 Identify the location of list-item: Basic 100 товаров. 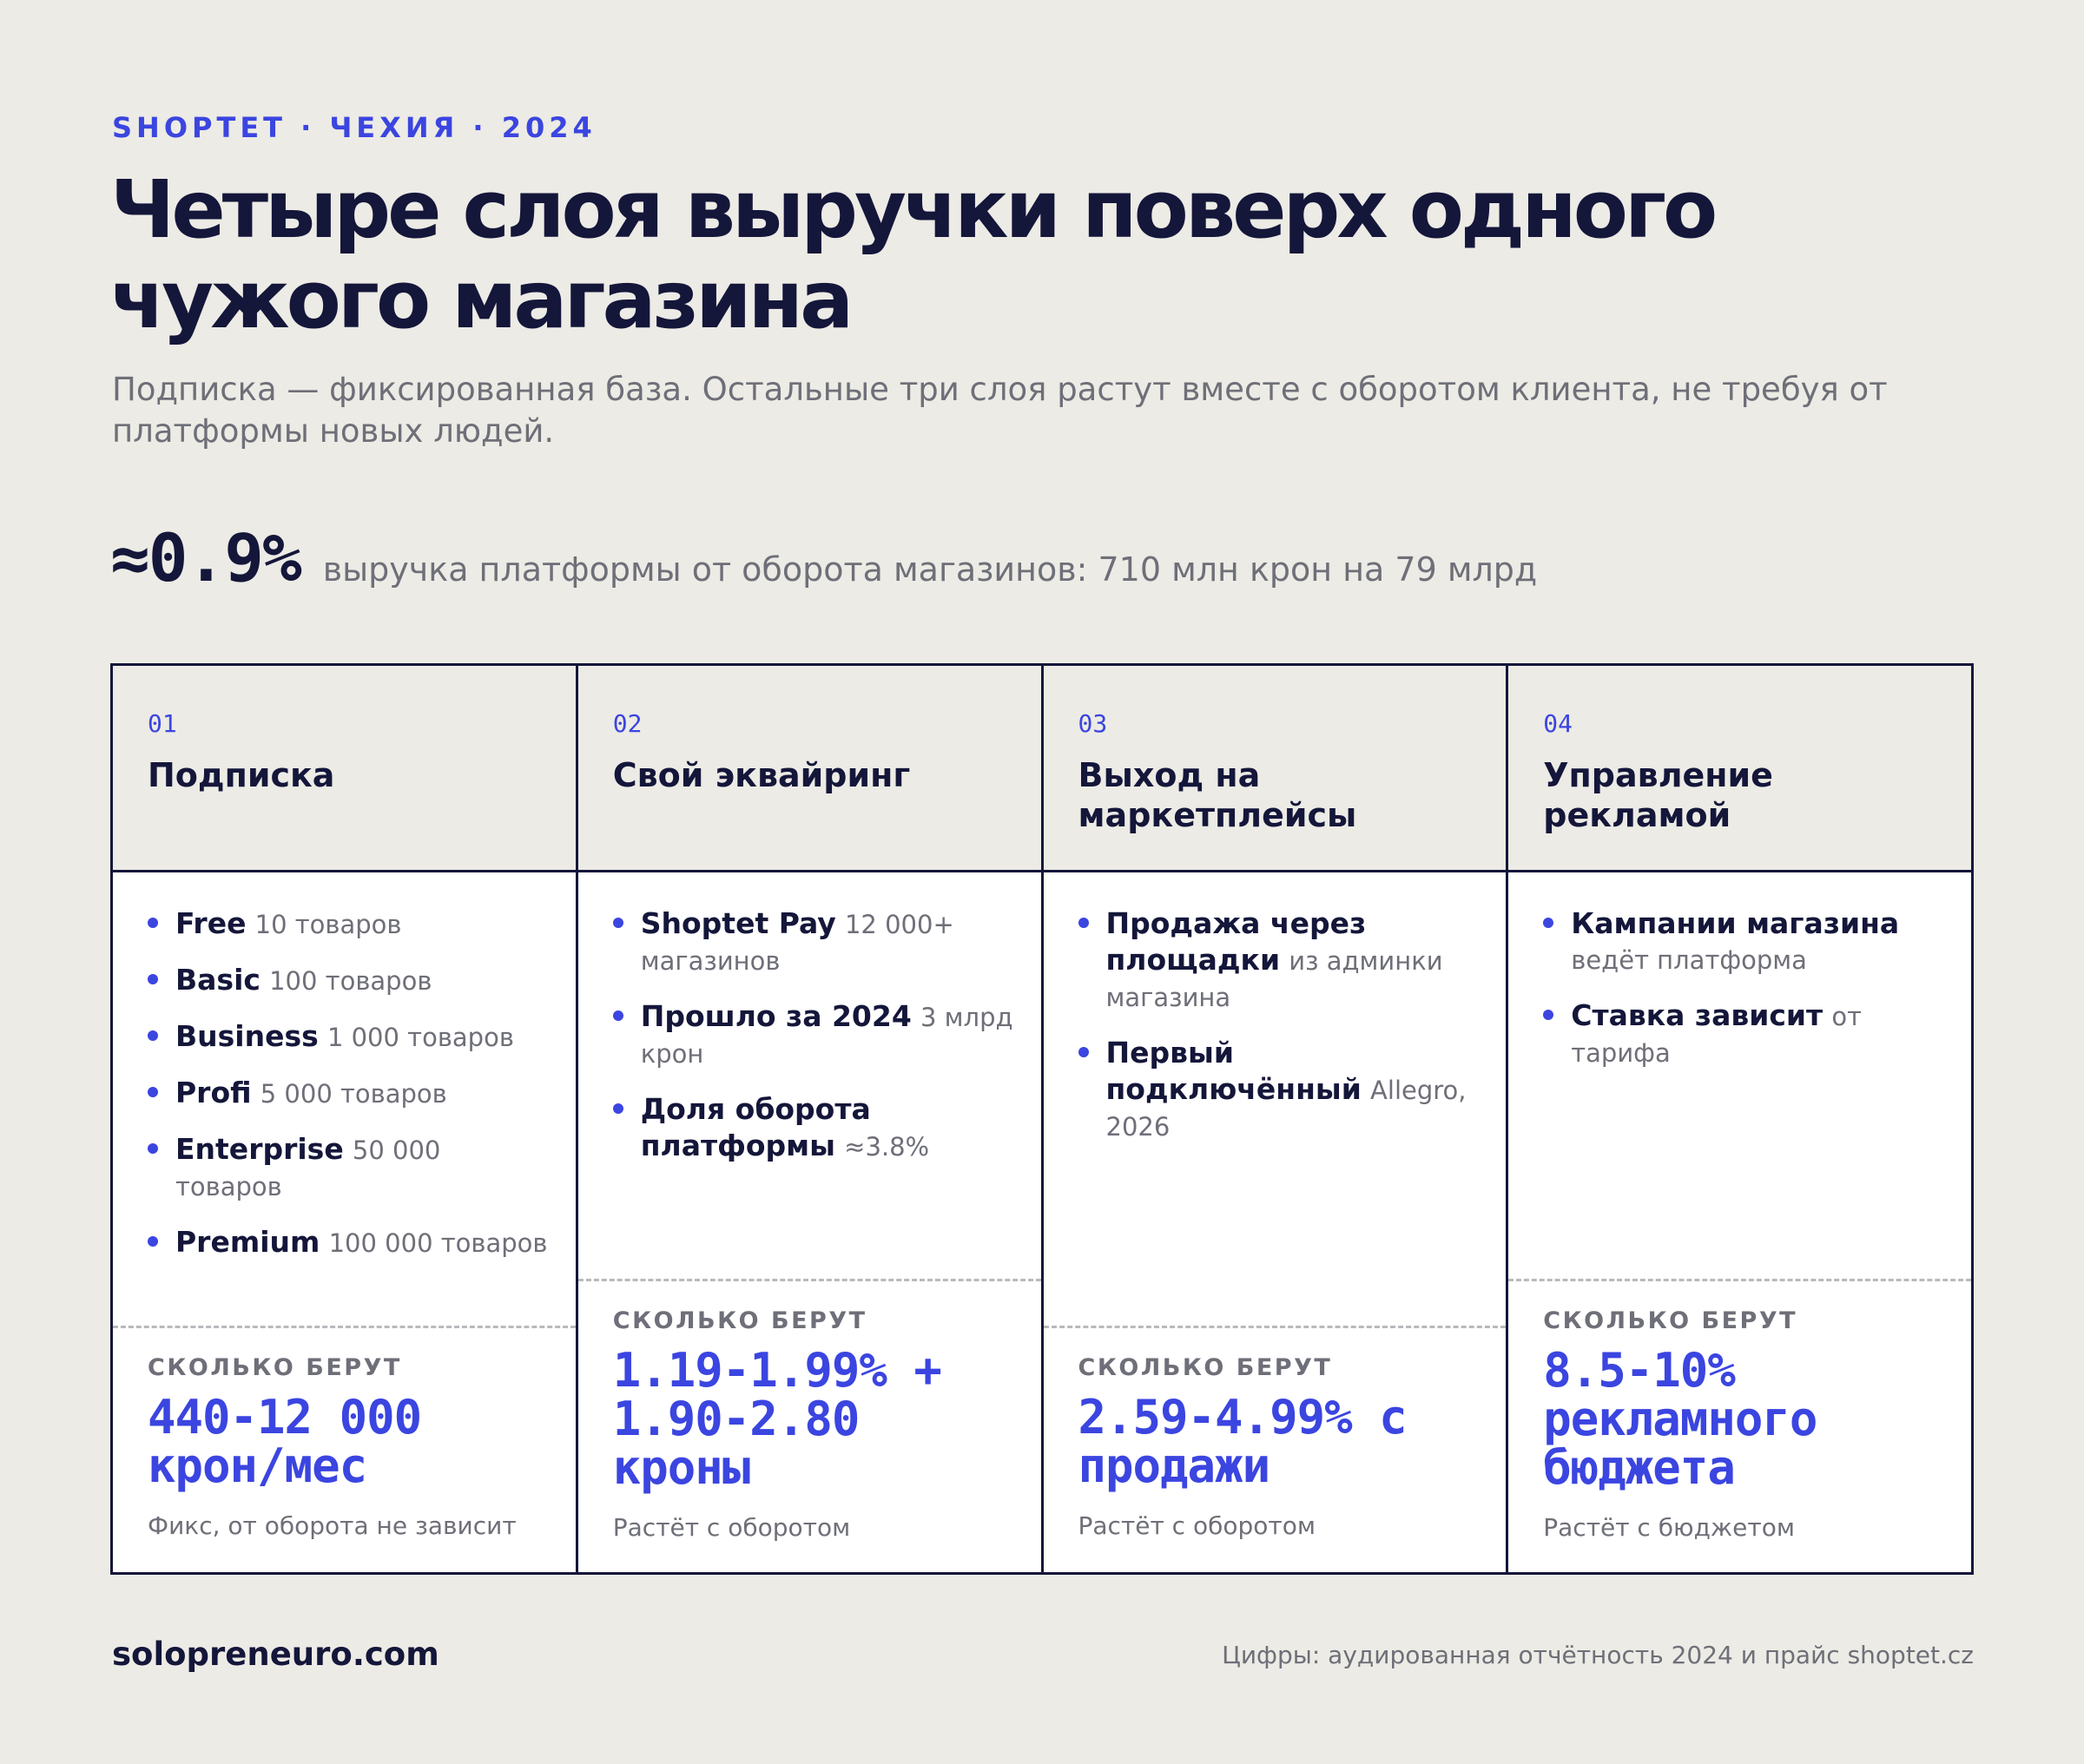
(349, 981).